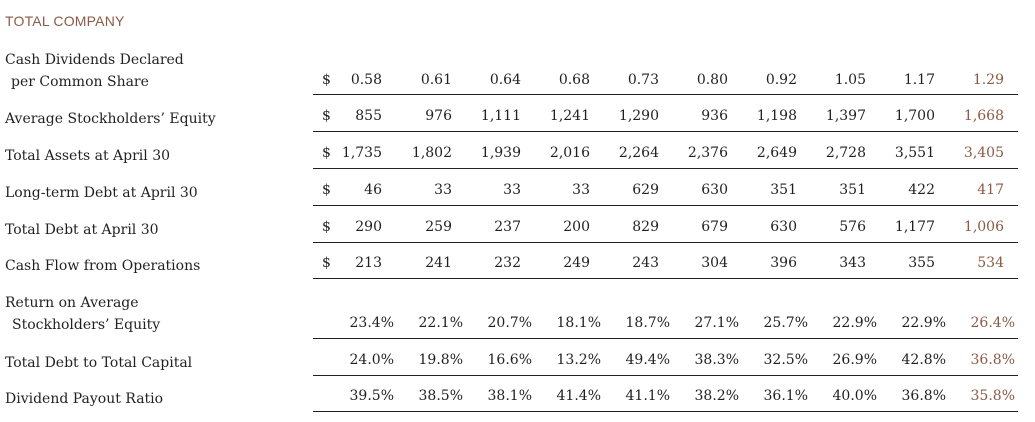  Describe the element at coordinates (80, 82) in the screenshot. I see `row-label: per Common Share` at that location.